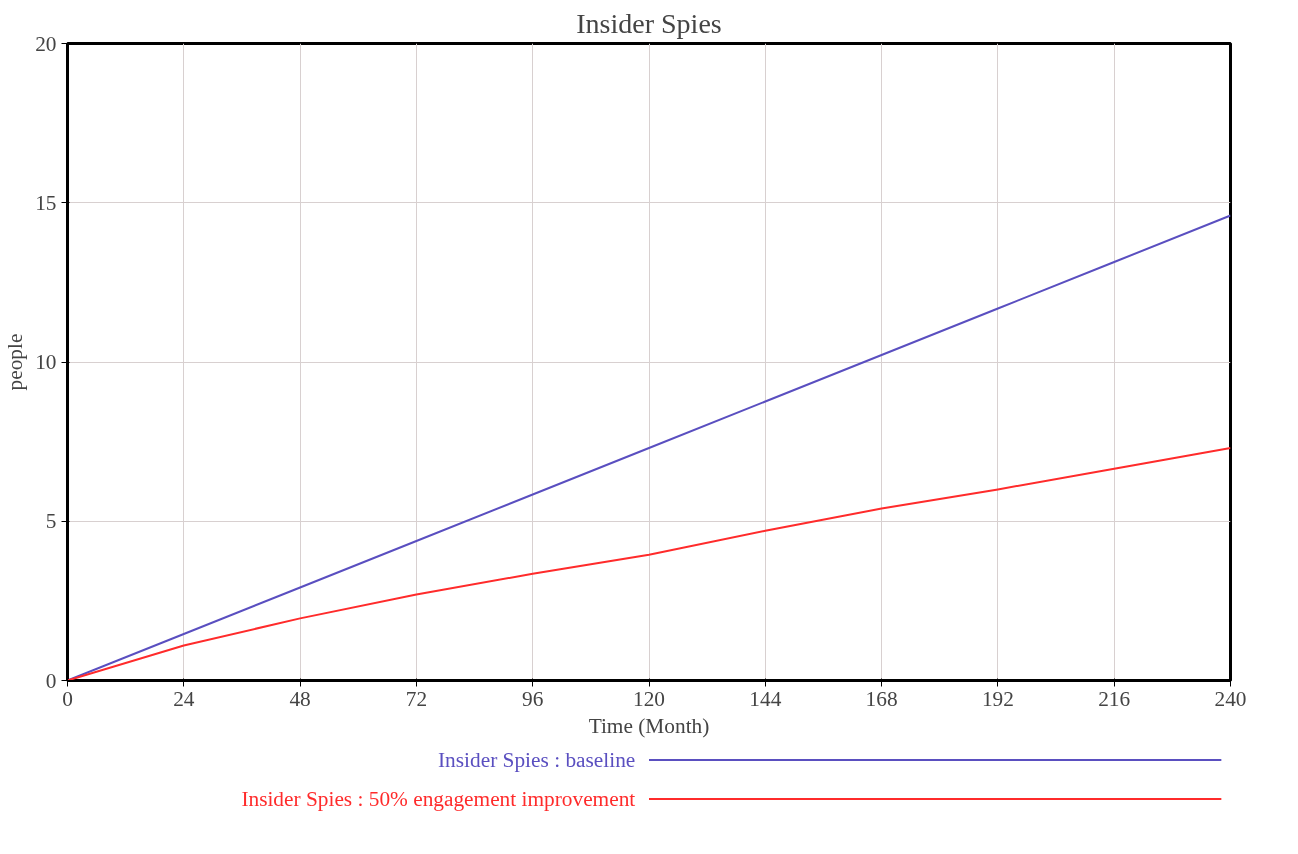 Image resolution: width=1298 pixels, height=854 pixels. What do you see at coordinates (184, 698) in the screenshot?
I see `x-tick-label: 24` at bounding box center [184, 698].